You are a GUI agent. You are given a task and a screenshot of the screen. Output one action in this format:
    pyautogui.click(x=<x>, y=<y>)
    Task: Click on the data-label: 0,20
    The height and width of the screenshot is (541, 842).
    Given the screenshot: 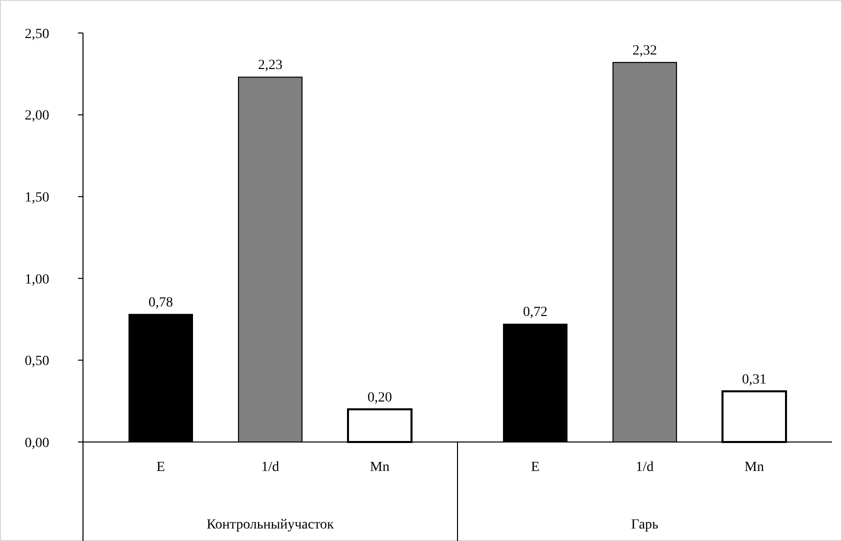 What is the action you would take?
    pyautogui.click(x=380, y=398)
    